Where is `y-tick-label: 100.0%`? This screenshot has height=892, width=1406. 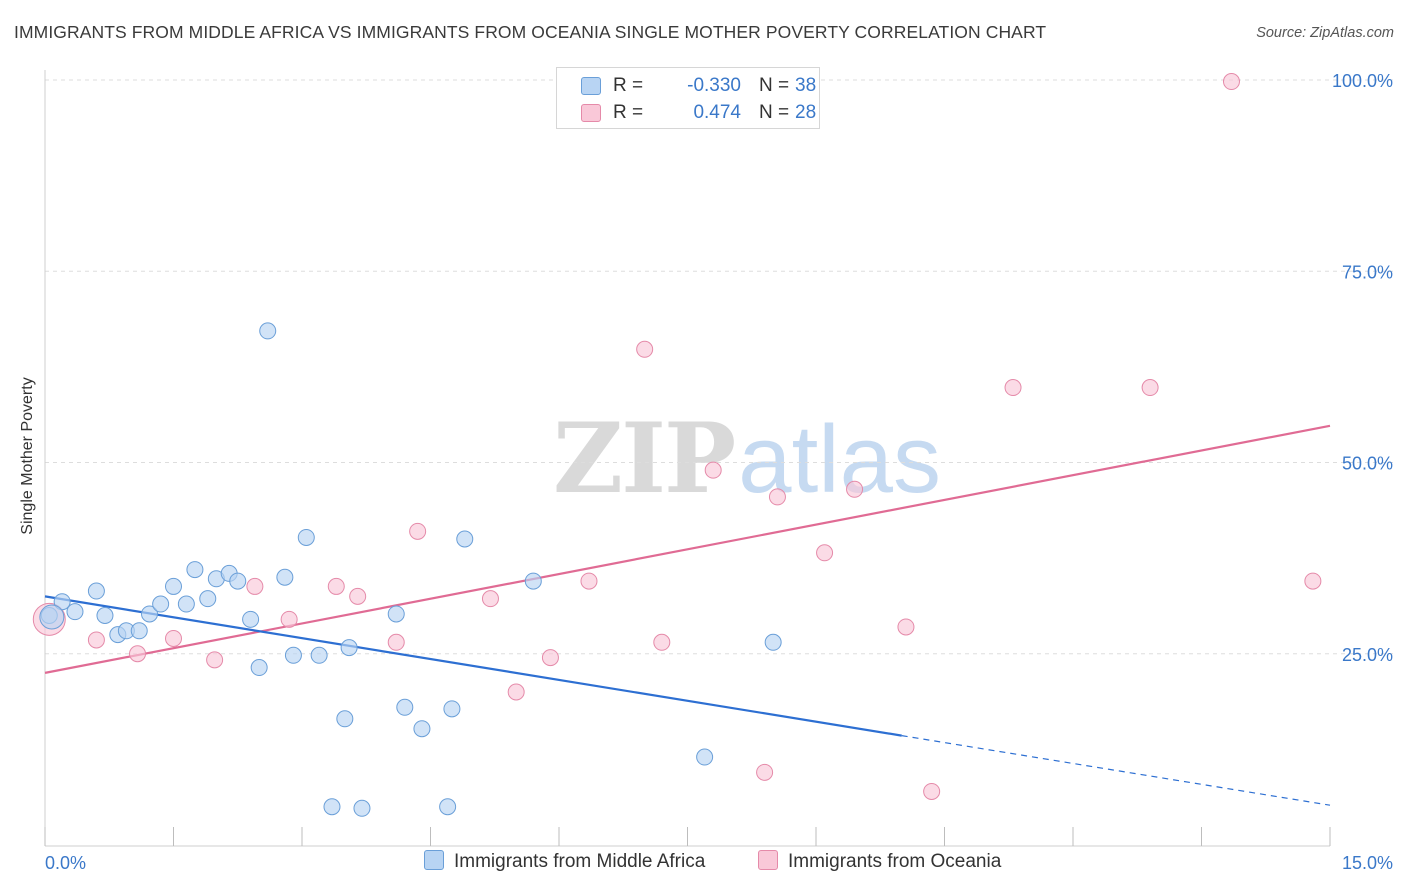
y-tick-label: 100.0% is located at coordinates (1362, 81).